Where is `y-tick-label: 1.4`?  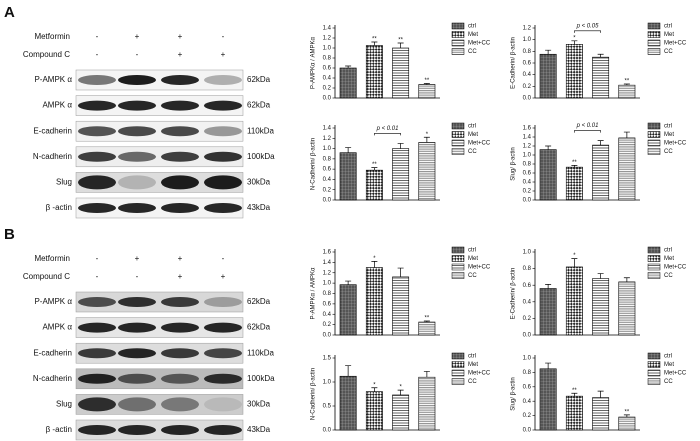 y-tick-label: 1.4 is located at coordinates (327, 263).